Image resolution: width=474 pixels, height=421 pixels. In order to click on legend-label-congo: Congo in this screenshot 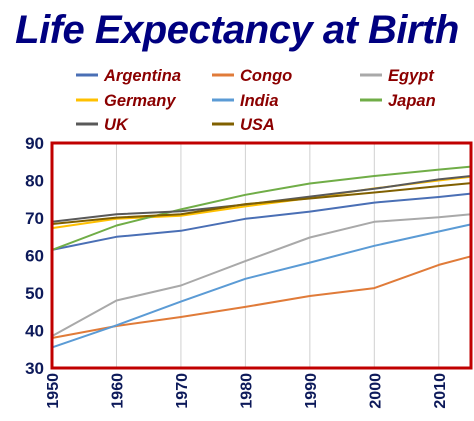, I will do `click(266, 76)`.